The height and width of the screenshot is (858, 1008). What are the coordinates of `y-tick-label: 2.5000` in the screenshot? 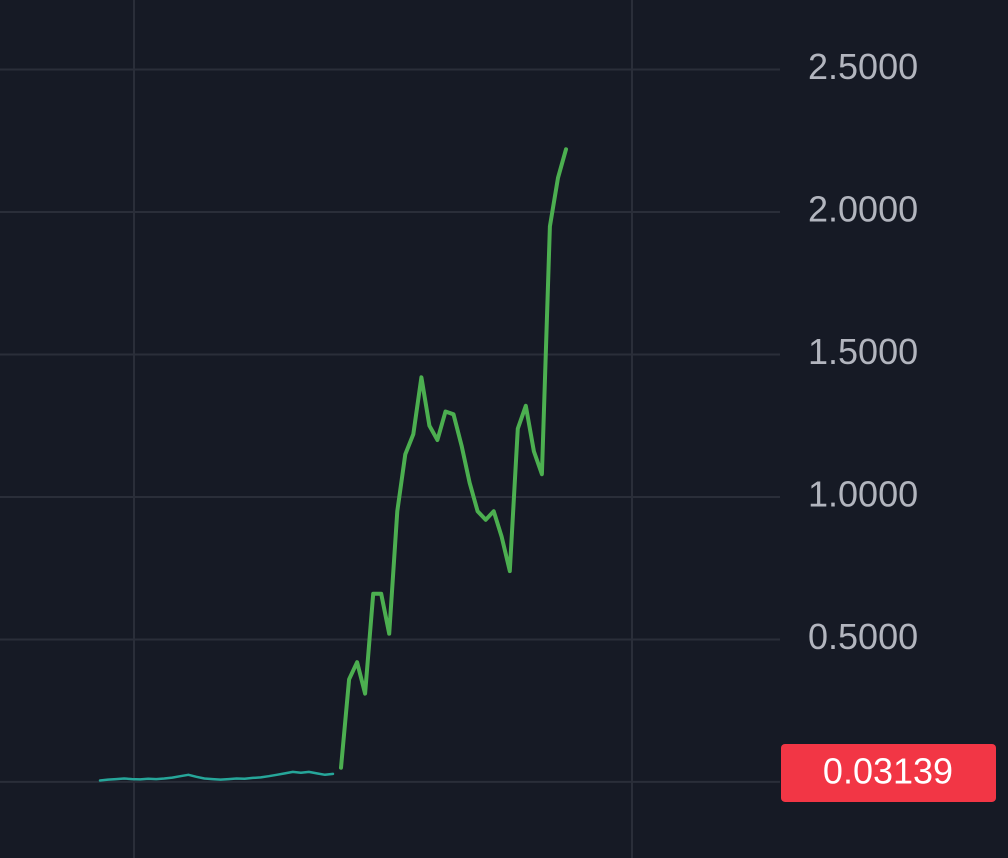 It's located at (863, 66).